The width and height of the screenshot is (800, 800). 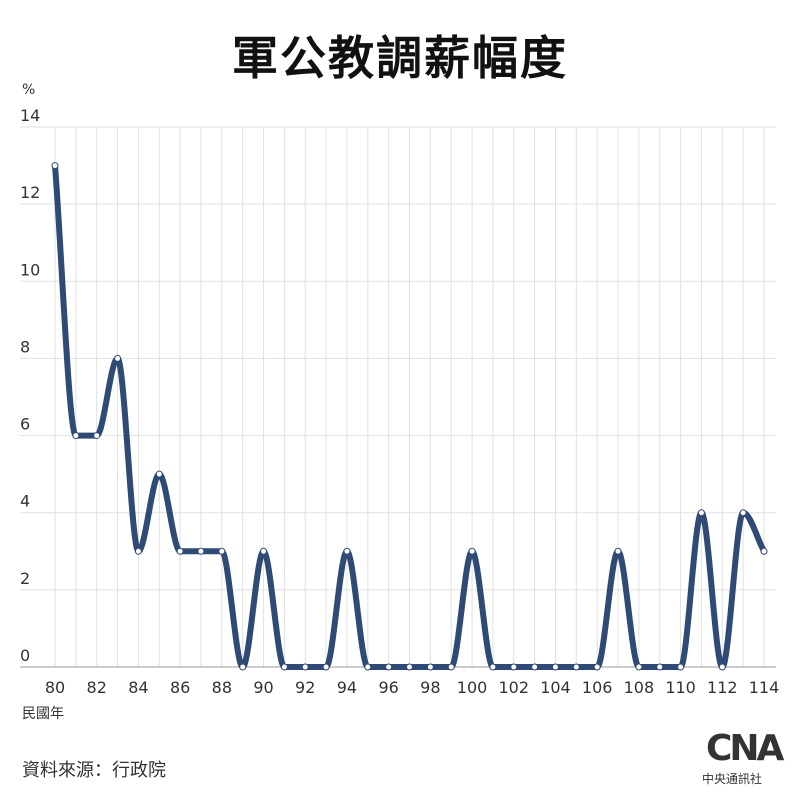 What do you see at coordinates (28, 90) in the screenshot?
I see `y-axis-label: %` at bounding box center [28, 90].